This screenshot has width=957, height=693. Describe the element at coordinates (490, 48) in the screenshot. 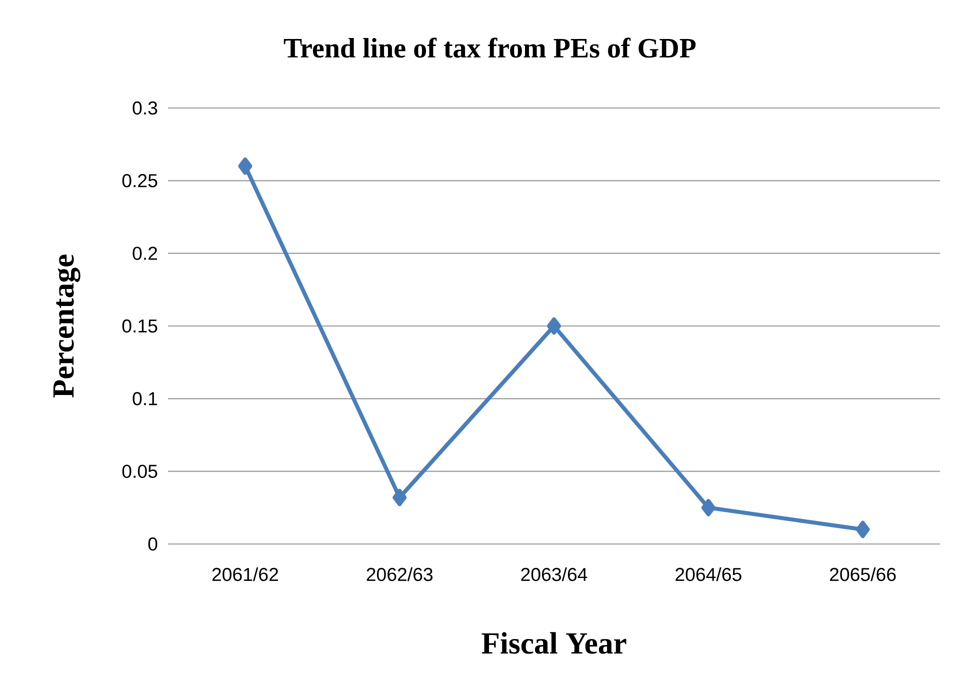

I see `chart-title: Trend line of tax from PEs of GDP` at that location.